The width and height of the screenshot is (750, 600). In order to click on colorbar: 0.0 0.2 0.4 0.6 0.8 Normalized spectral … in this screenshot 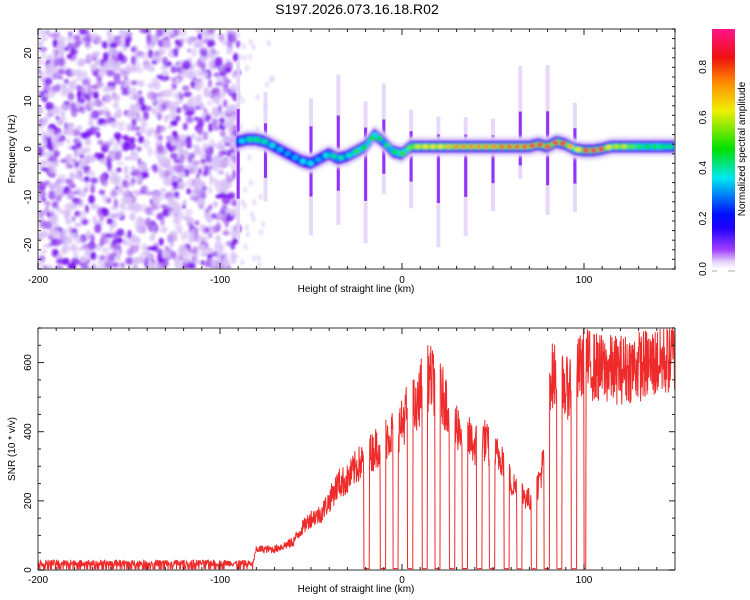, I will do `click(723, 152)`.